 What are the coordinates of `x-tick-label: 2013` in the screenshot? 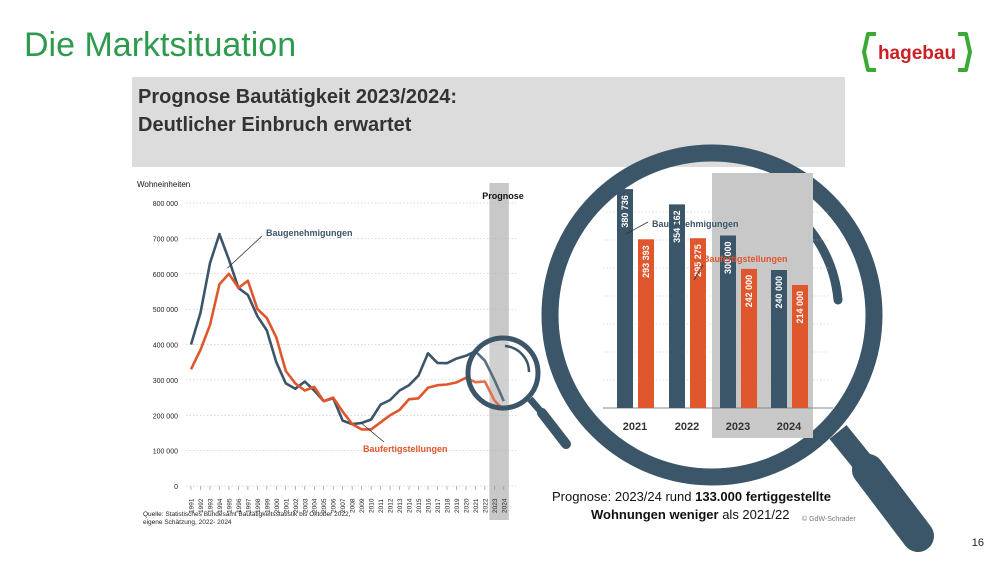 It's located at (400, 505).